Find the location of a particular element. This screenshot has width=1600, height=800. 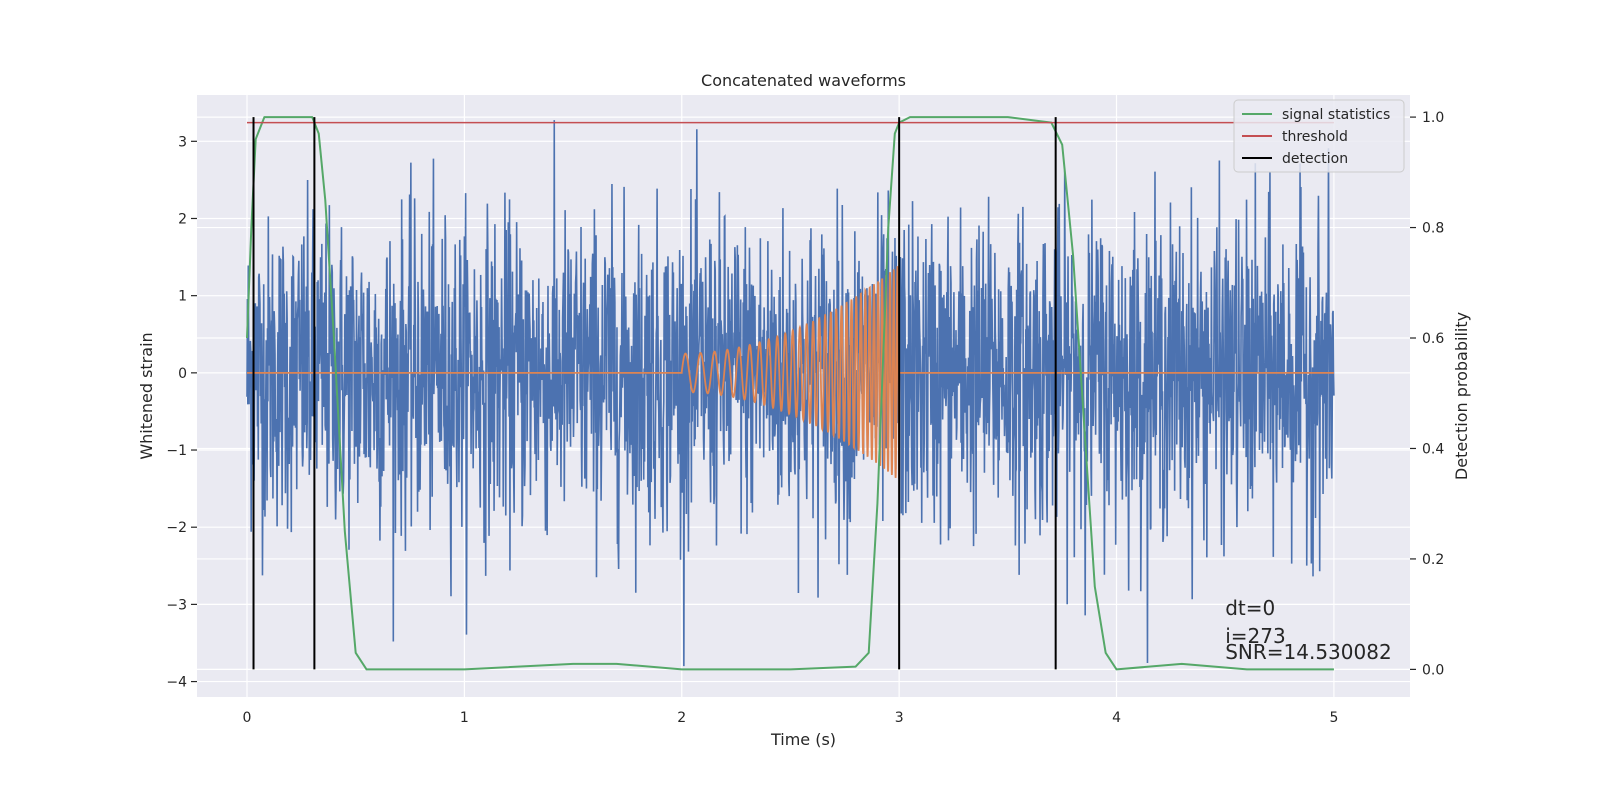

y-right-tick-label: 0.2 is located at coordinates (1433, 560).